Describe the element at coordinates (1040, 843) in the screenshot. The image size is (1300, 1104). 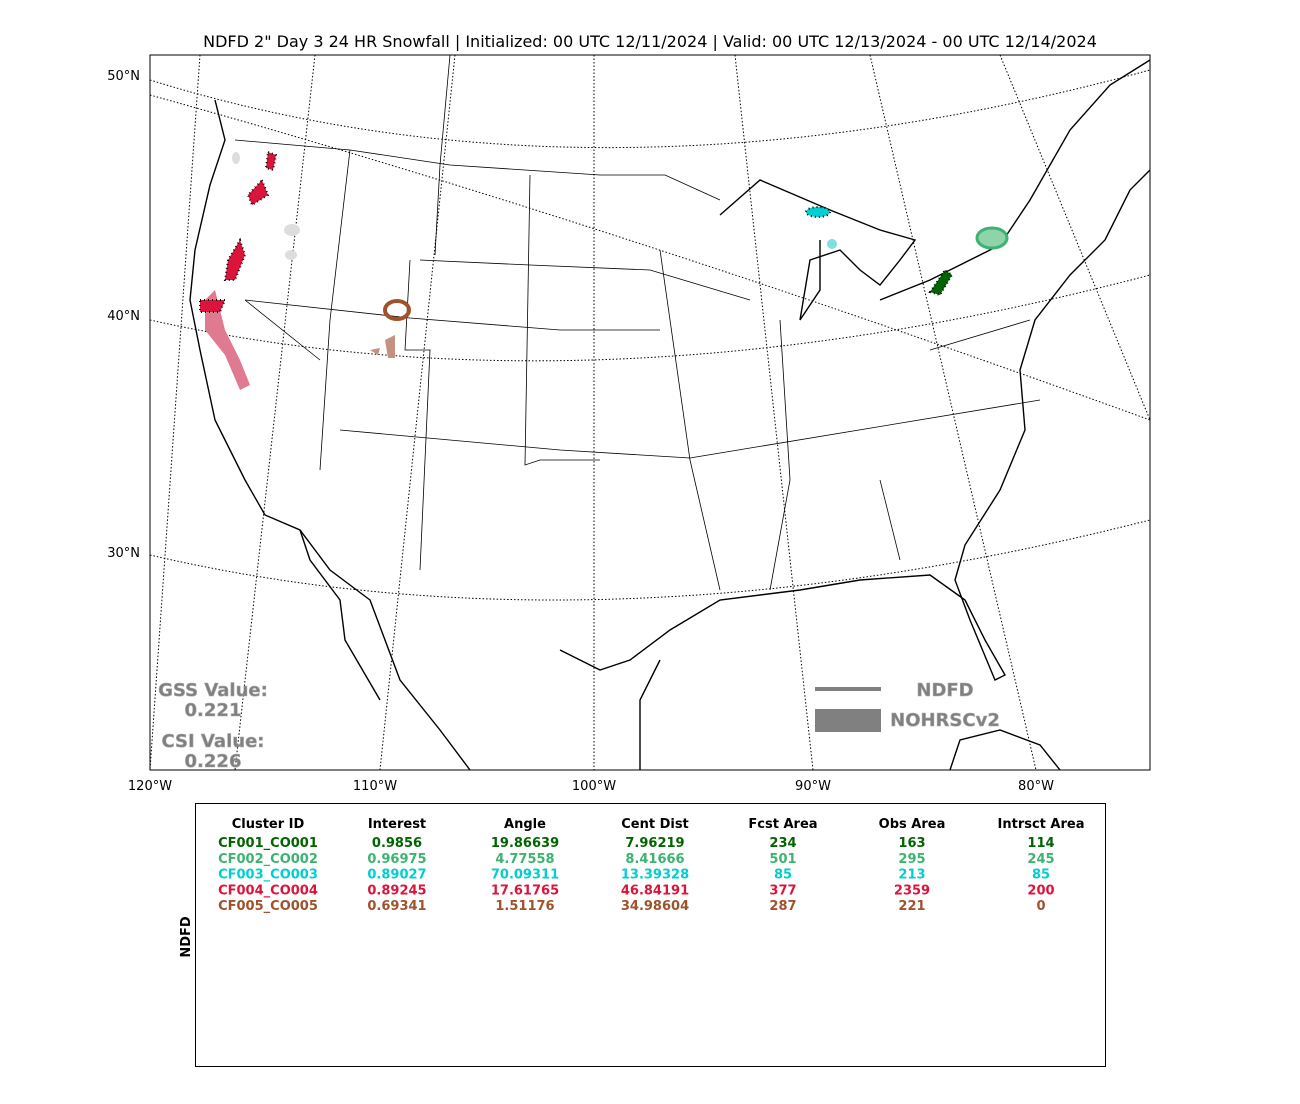
I see `table-cell: 114` at that location.